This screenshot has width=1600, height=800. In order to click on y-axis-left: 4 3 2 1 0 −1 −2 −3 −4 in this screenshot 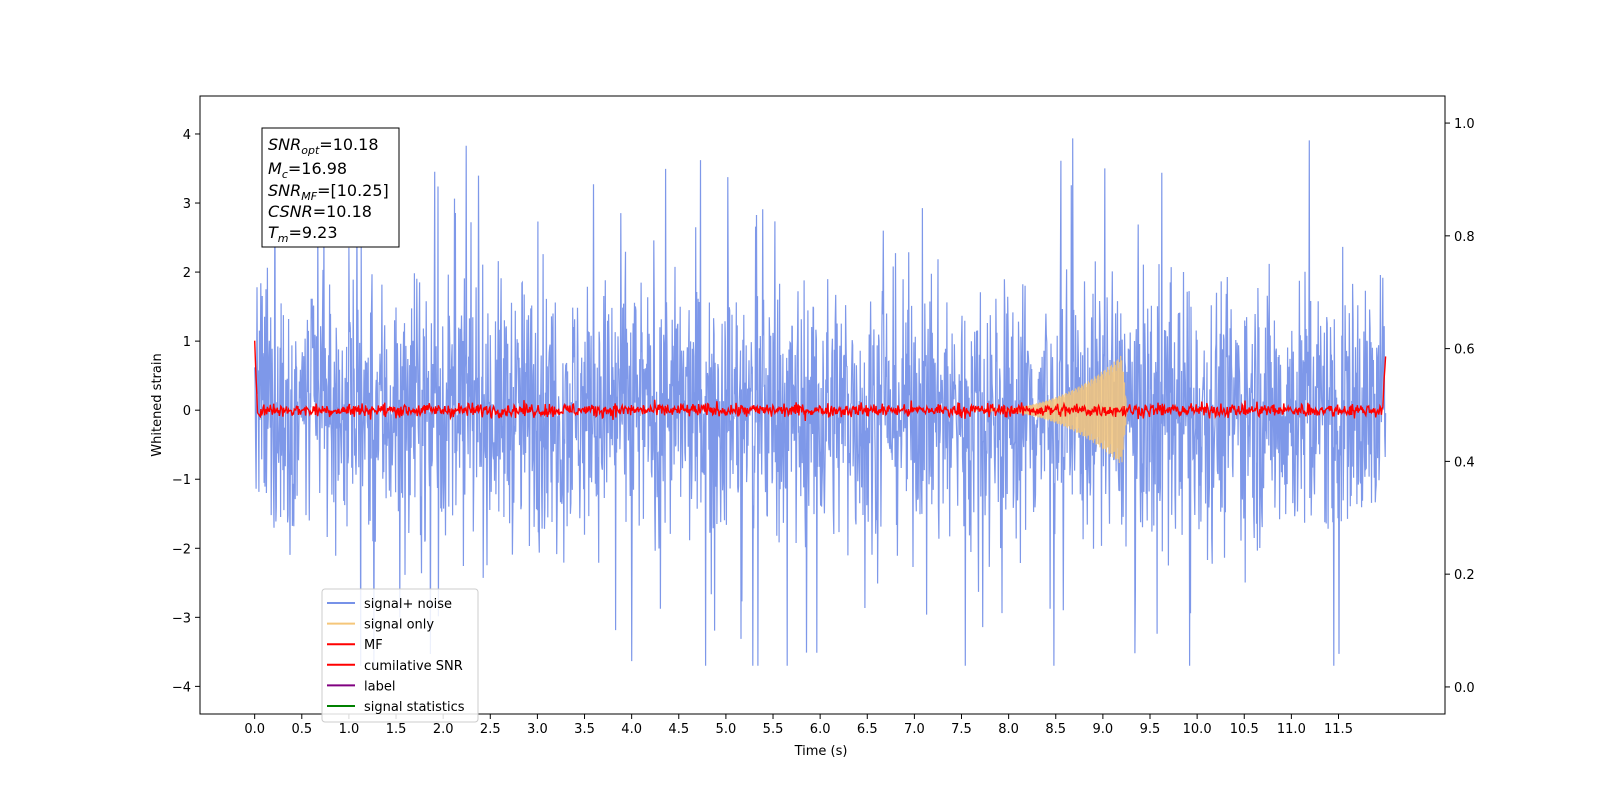, I will do `click(186, 411)`.